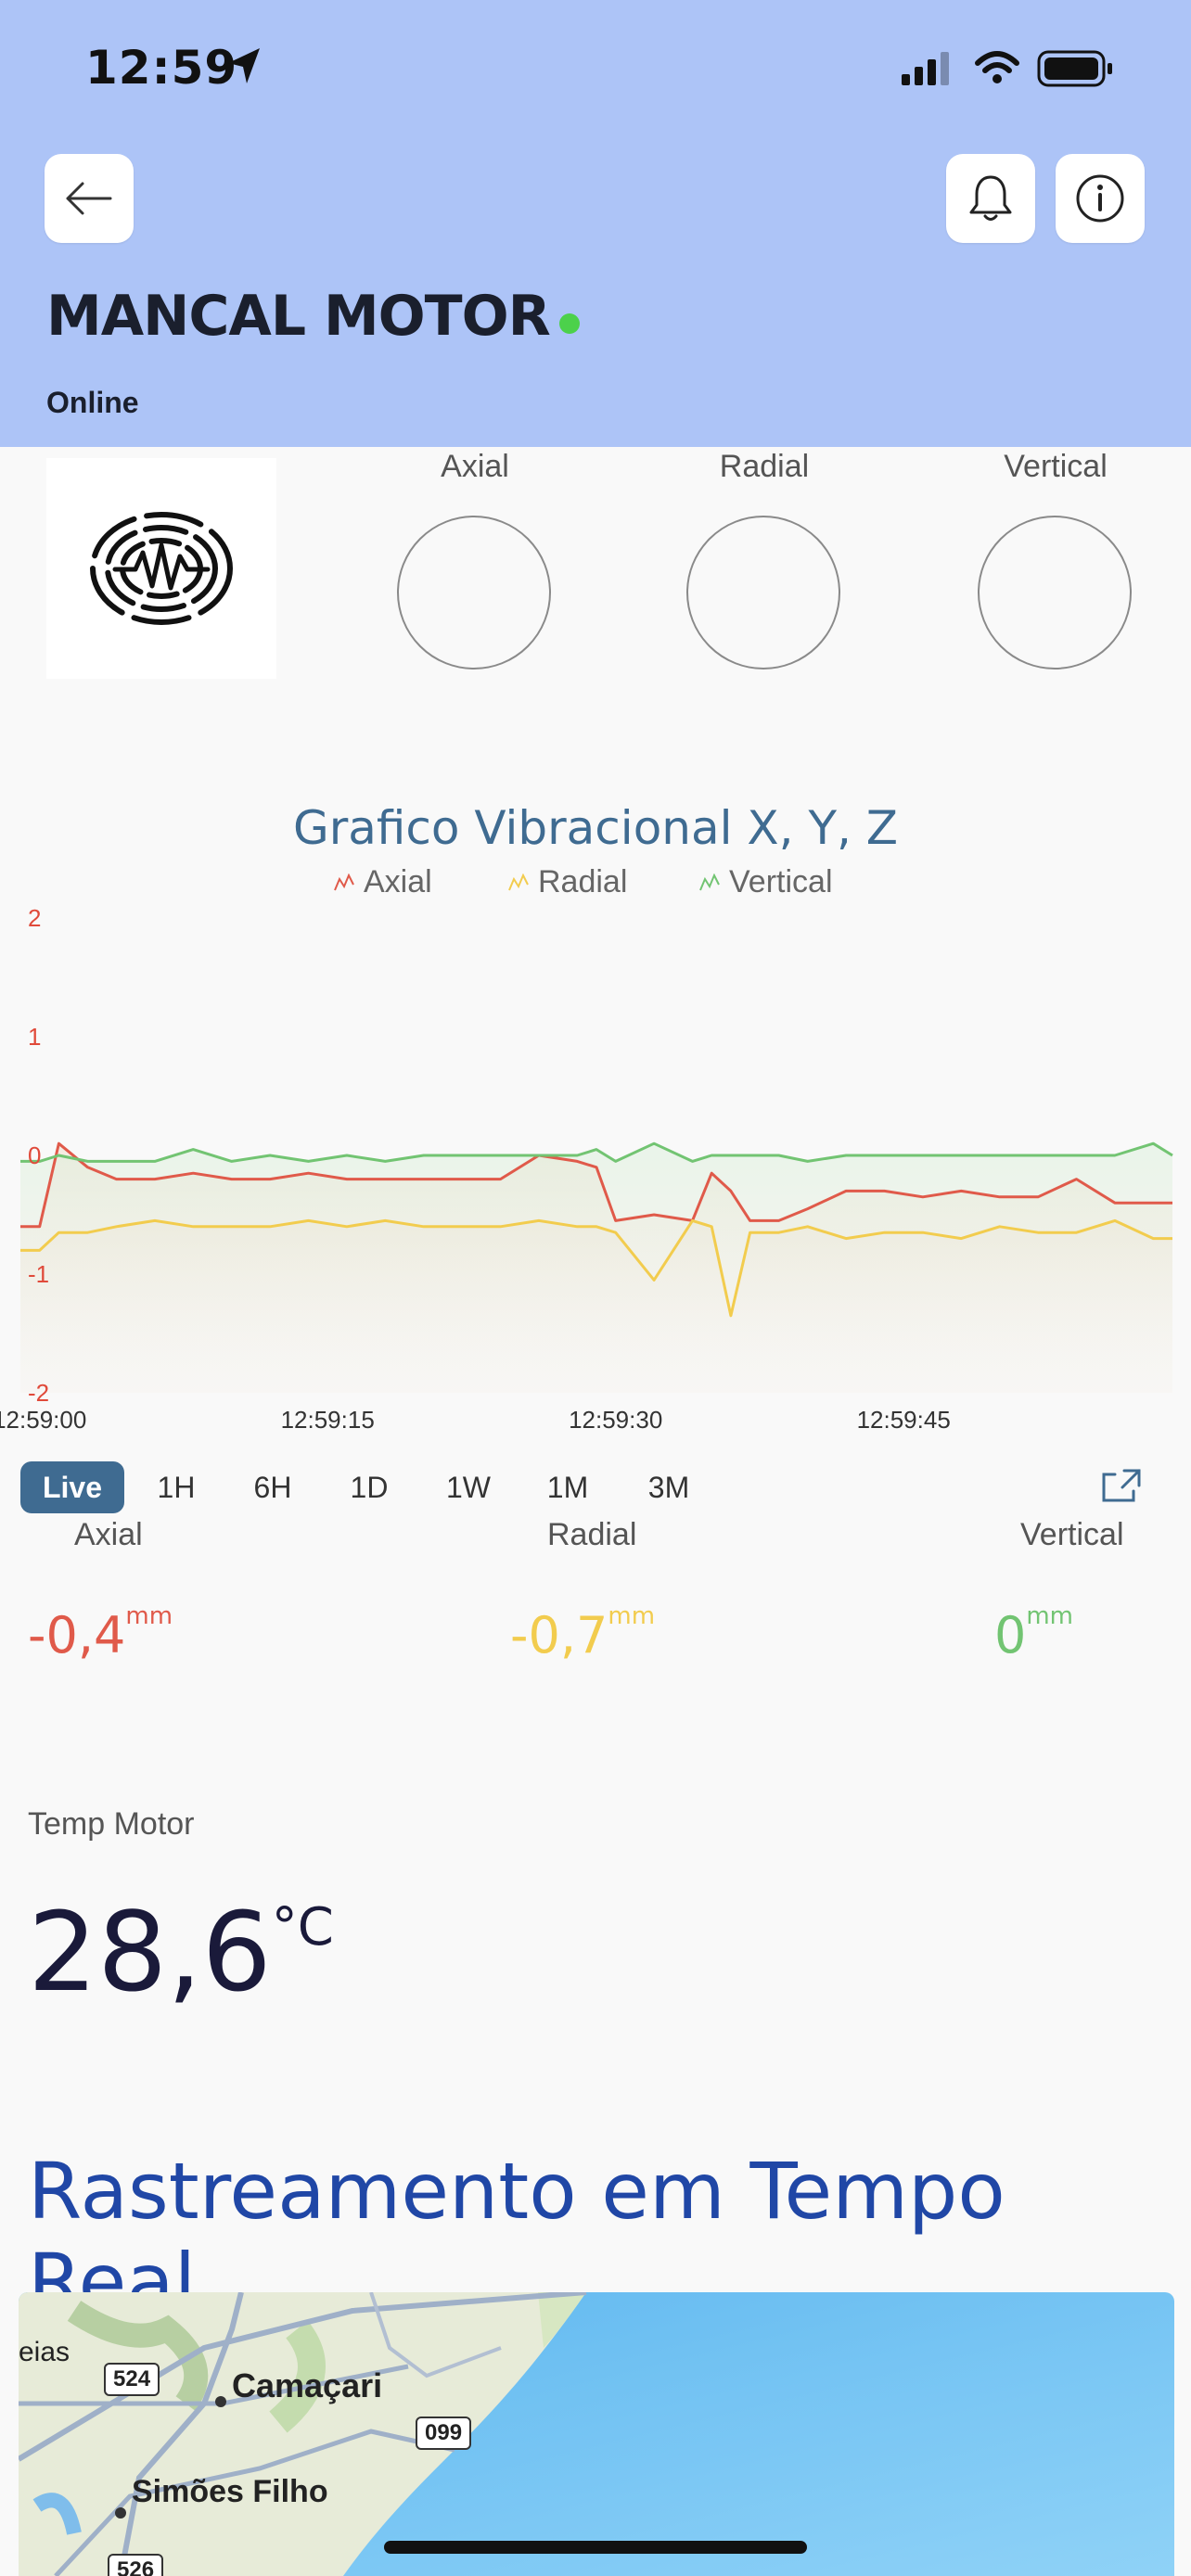 The height and width of the screenshot is (2576, 1191). What do you see at coordinates (1010, 1635) in the screenshot?
I see `vertical-value: 0` at bounding box center [1010, 1635].